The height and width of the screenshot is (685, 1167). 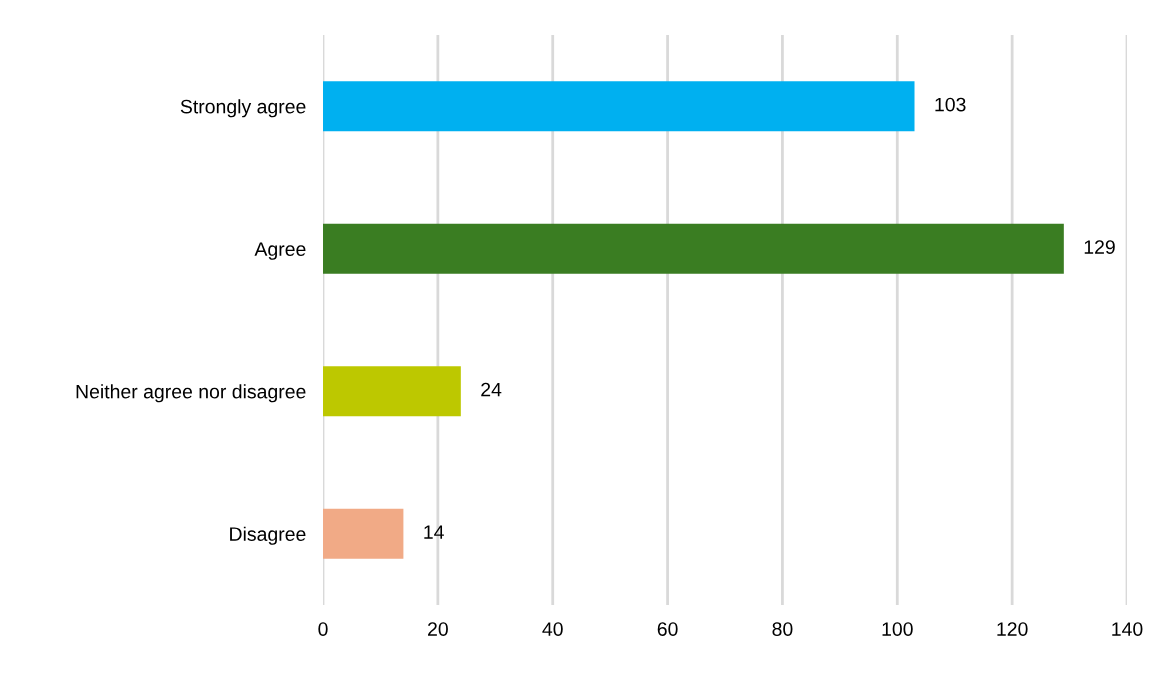 I want to click on y-tick-label: Neither agree nor disagree, so click(x=191, y=393).